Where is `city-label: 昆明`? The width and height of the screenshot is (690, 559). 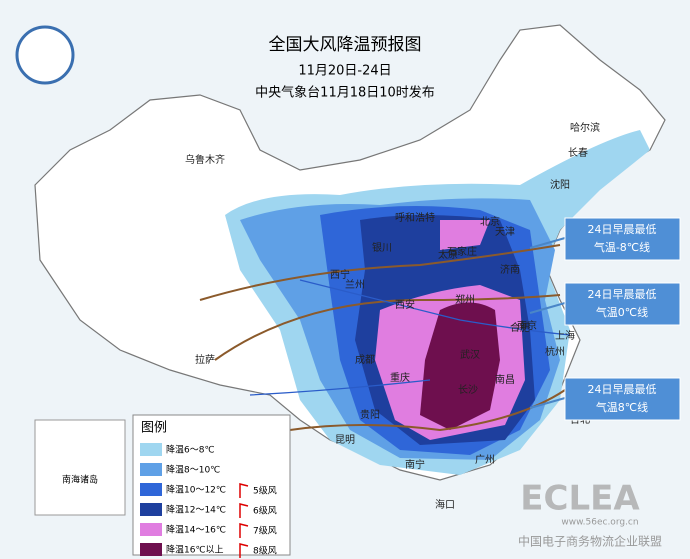
city-label: 昆明 is located at coordinates (345, 440).